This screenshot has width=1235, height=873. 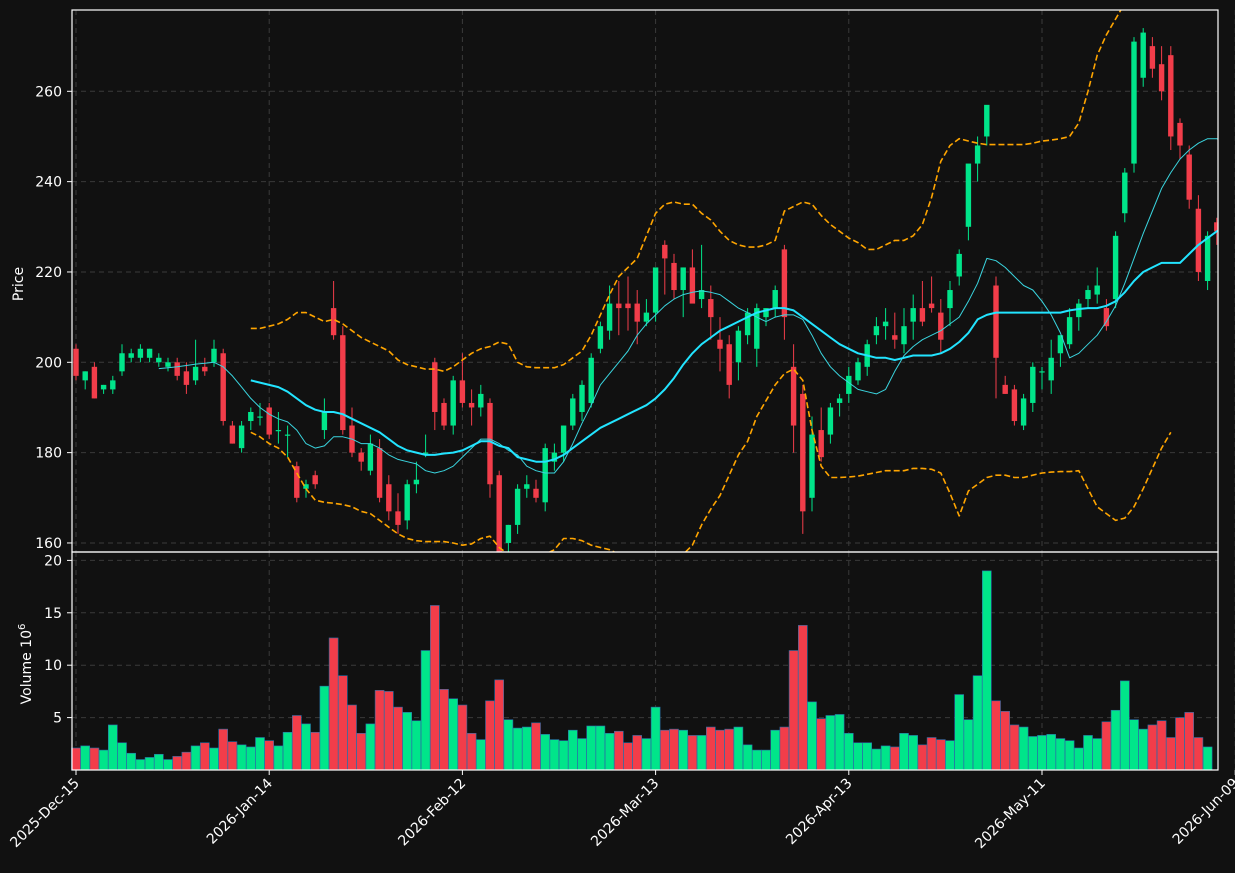 What do you see at coordinates (57, 719) in the screenshot?
I see `volume-tick-label: 5` at bounding box center [57, 719].